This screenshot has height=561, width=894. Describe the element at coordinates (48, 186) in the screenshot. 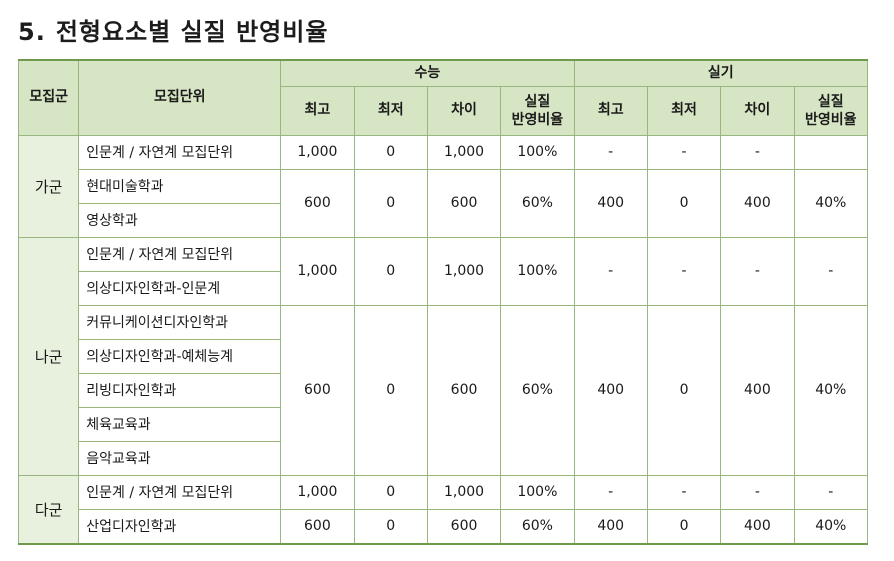

I see `group-cell-ga: 가군` at that location.